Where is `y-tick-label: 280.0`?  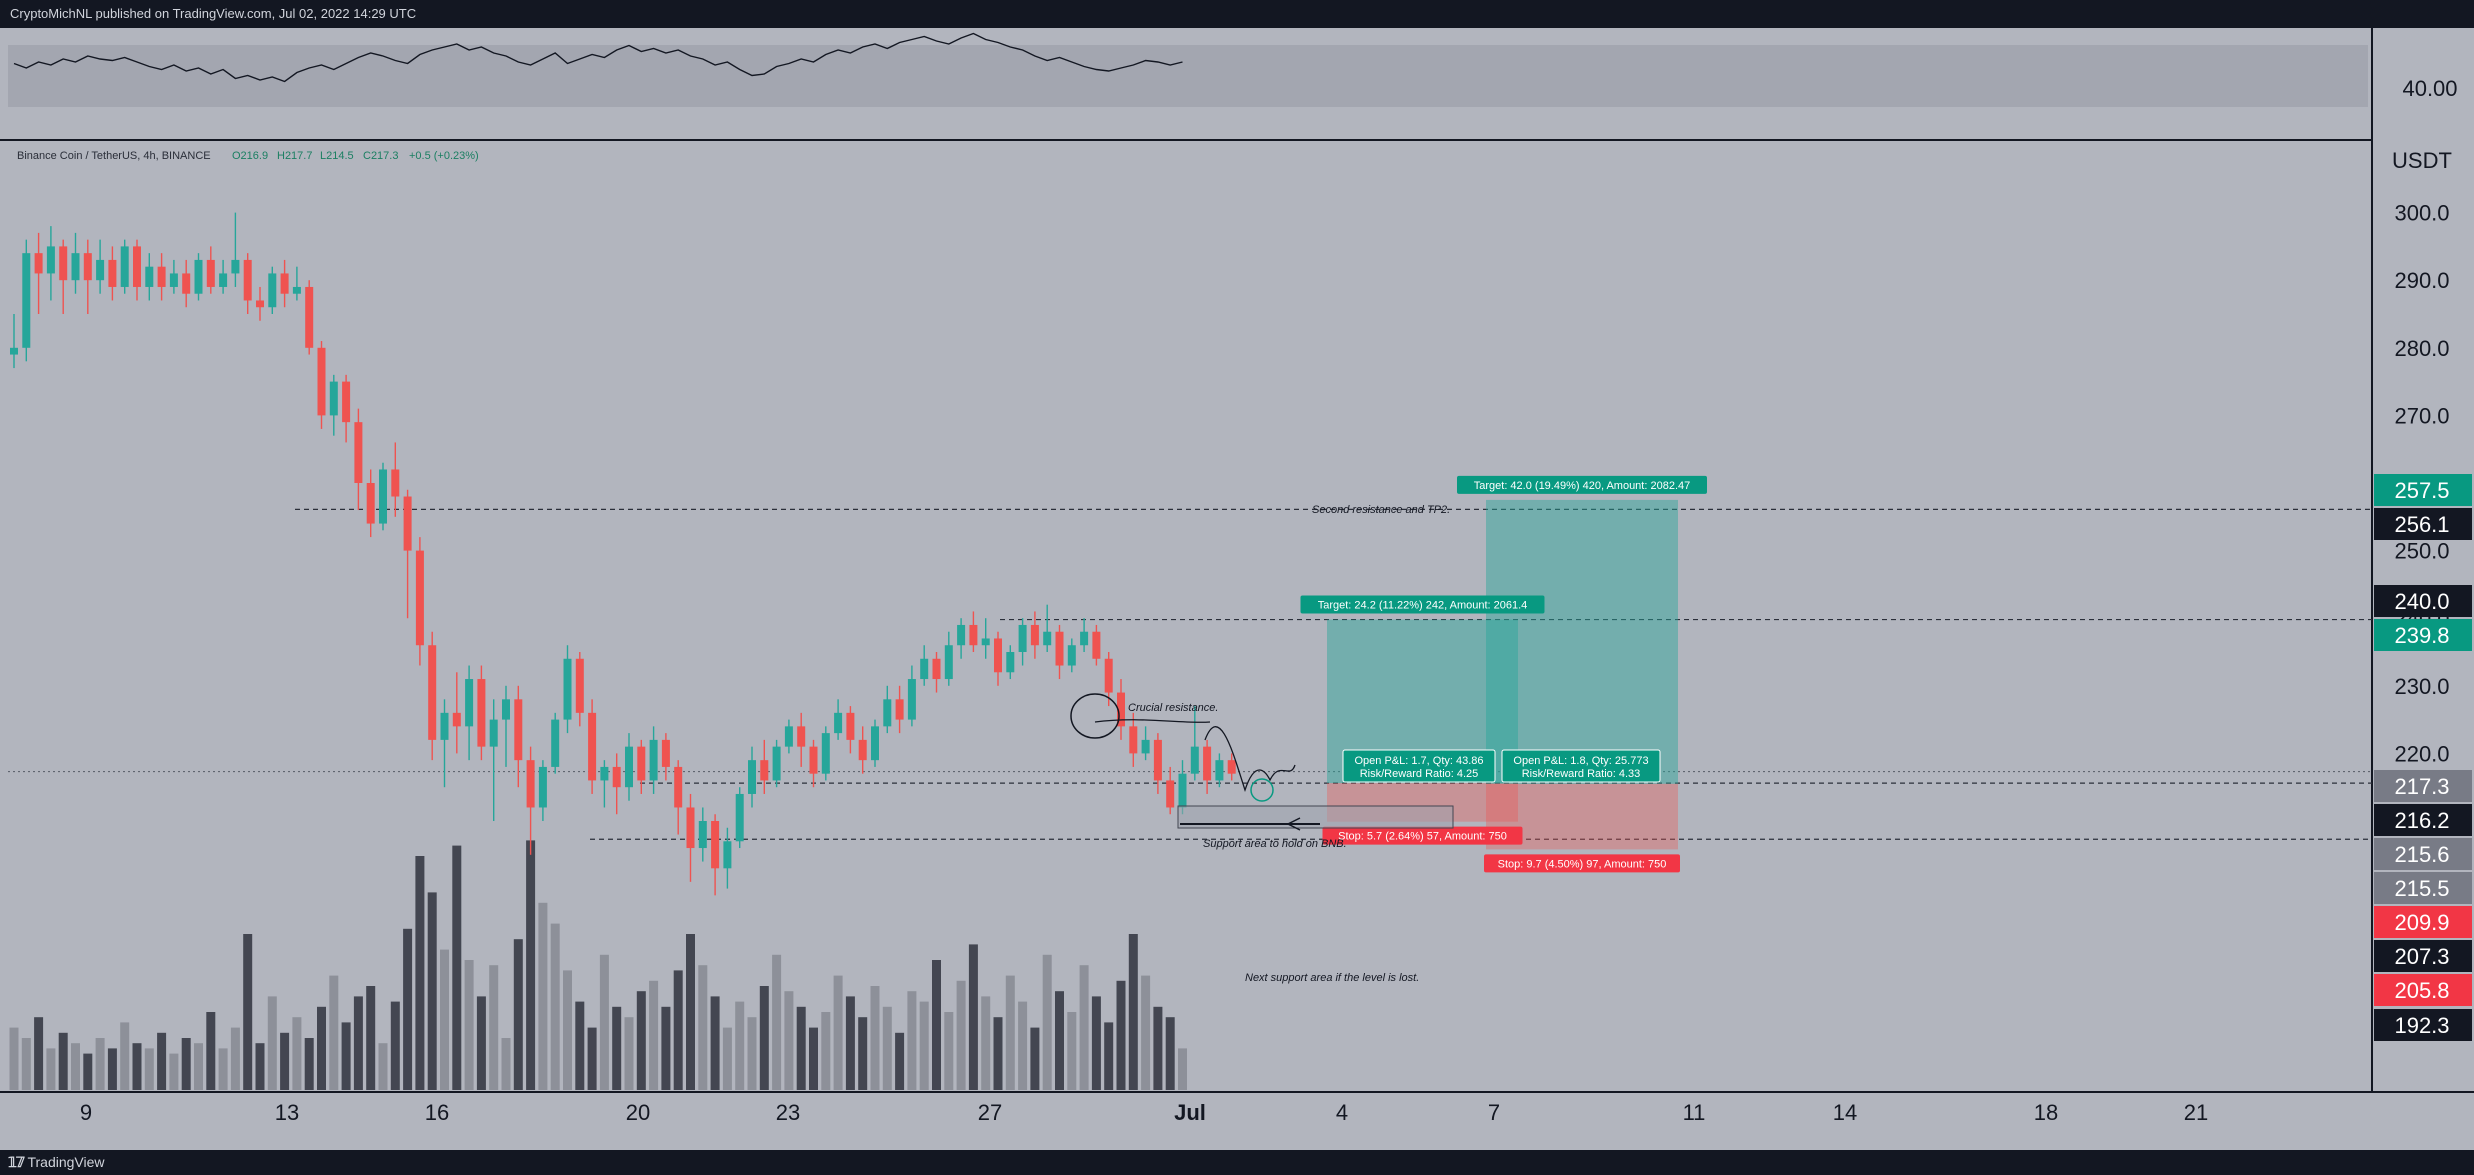
y-tick-label: 280.0 is located at coordinates (2421, 348).